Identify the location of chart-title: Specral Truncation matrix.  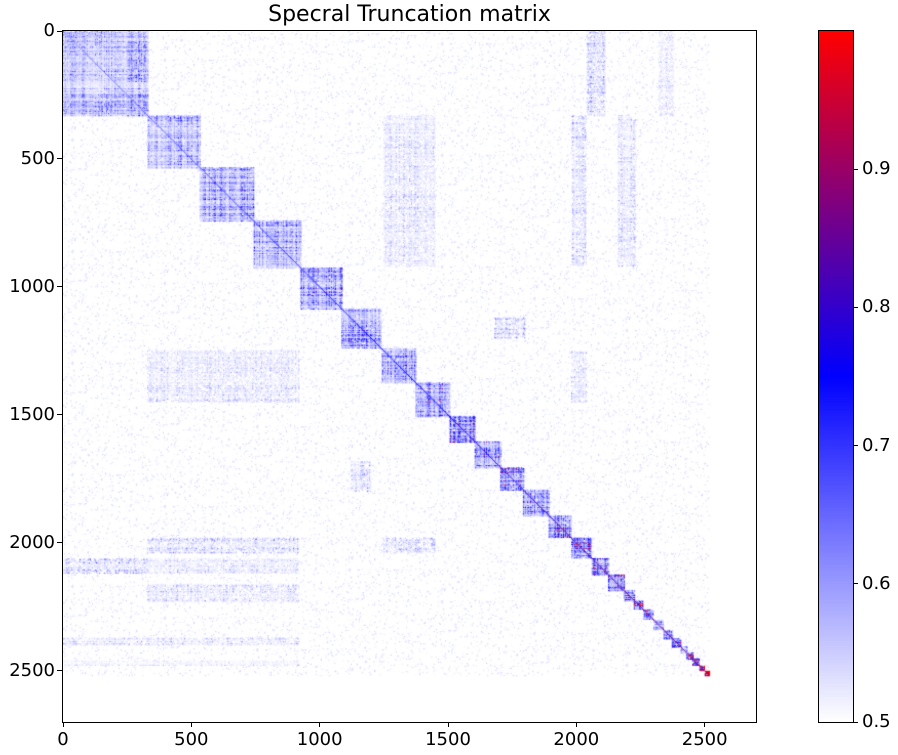
(409, 14).